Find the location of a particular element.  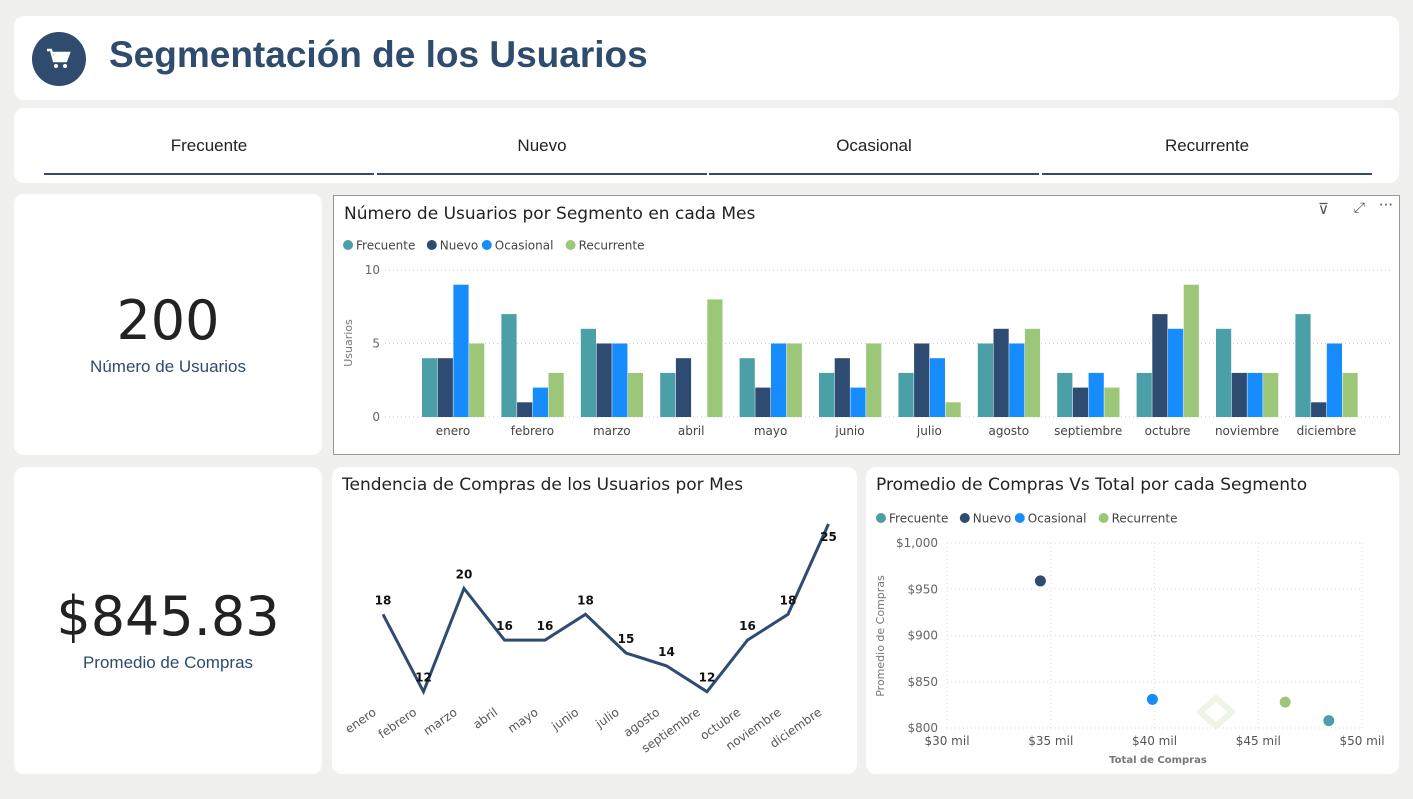

focus-mode-icon: ⤢ is located at coordinates (1359, 208).